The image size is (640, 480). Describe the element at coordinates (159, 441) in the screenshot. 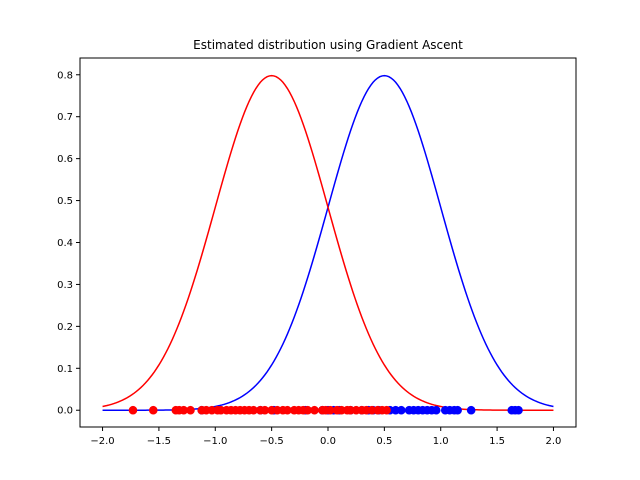

I see `x-tick-label: −1.5` at that location.